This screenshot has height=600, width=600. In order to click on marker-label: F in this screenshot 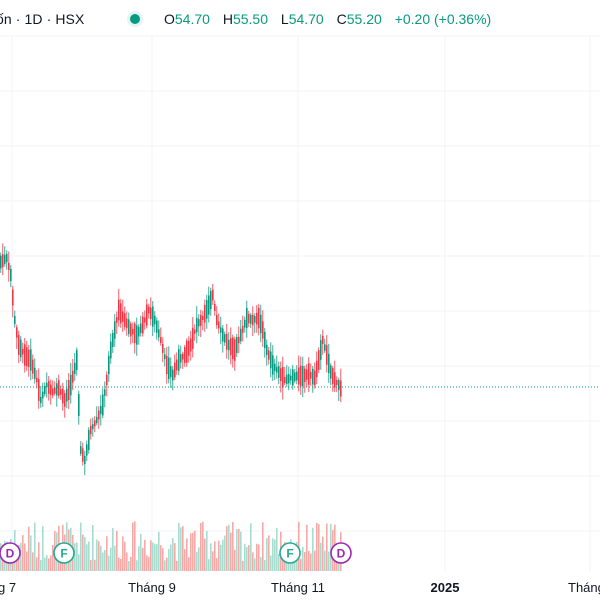, I will do `click(63, 554)`.